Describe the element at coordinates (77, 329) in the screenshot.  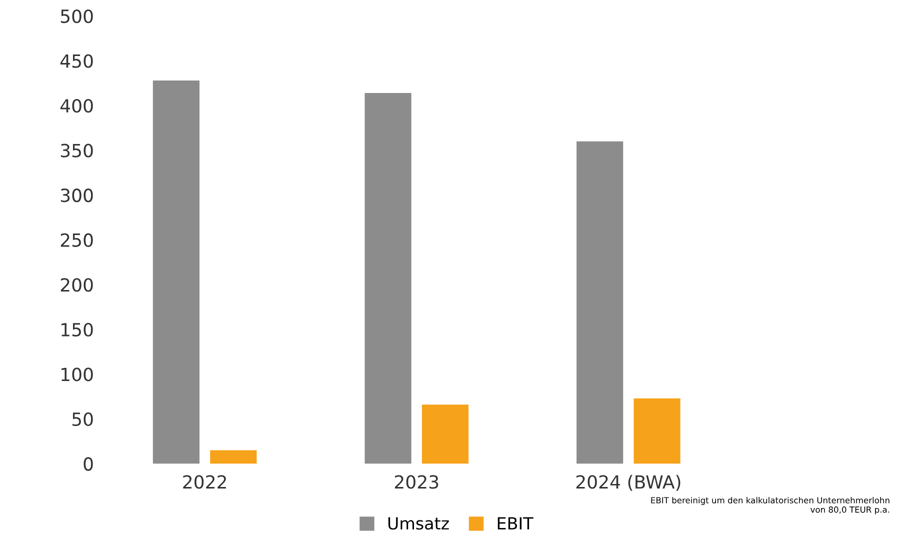
I see `y-tick-label: 150` at that location.